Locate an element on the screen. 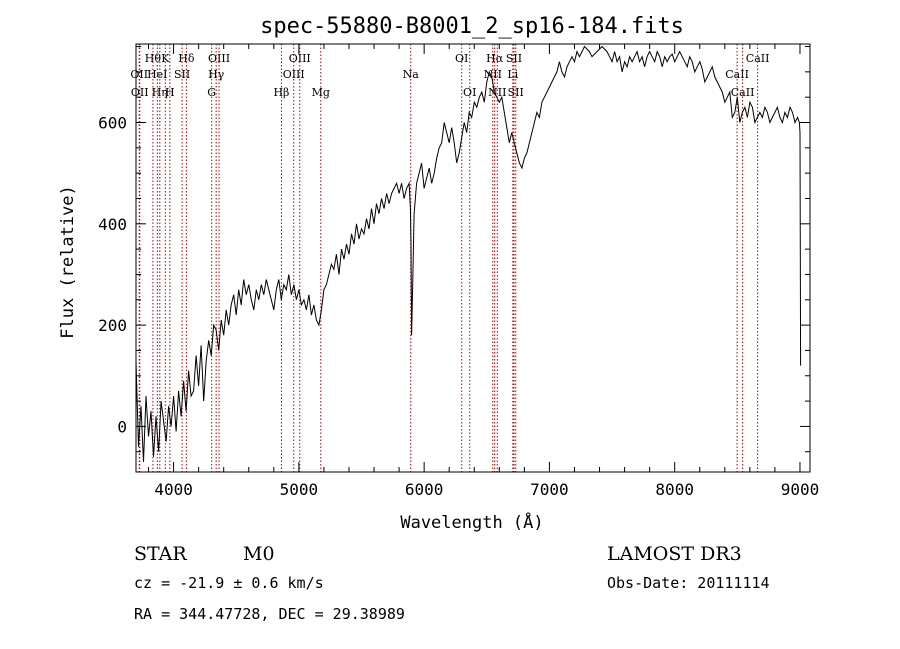 The width and height of the screenshot is (900, 649). y-tick-label: 200 is located at coordinates (112, 325).